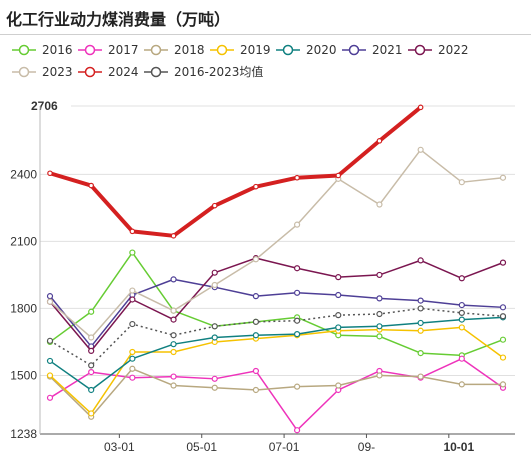 This screenshot has height=460, width=531. I want to click on y-tick-label-highlight: 2706, so click(44, 106).